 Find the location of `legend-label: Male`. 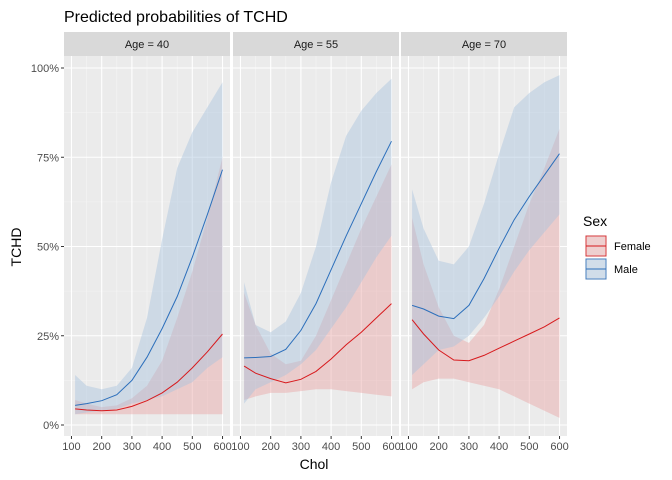

legend-label: Male is located at coordinates (626, 270).